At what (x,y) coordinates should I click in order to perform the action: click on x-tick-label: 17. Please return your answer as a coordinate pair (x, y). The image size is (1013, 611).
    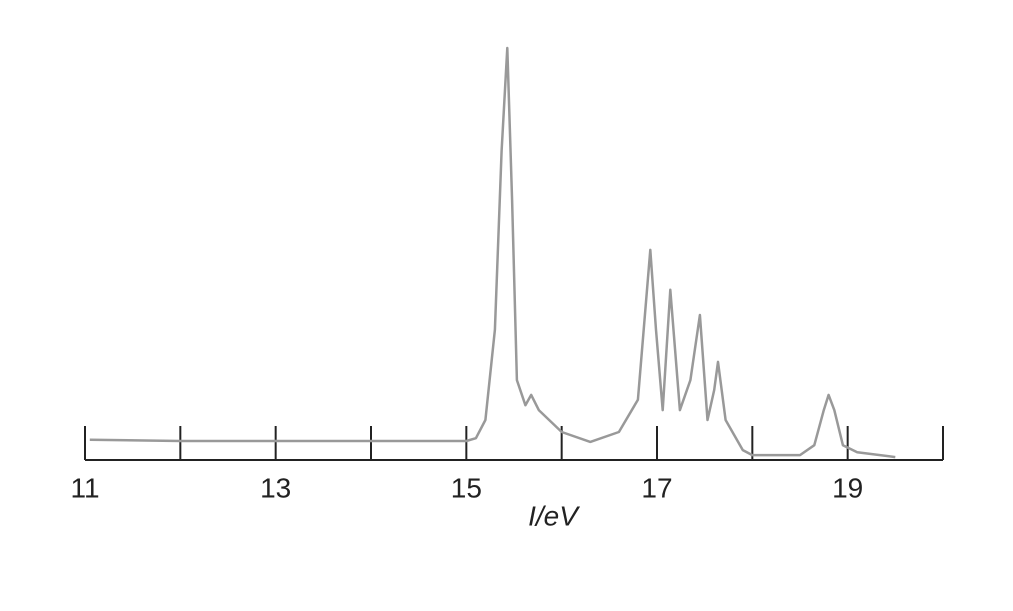
    Looking at the image, I should click on (656, 487).